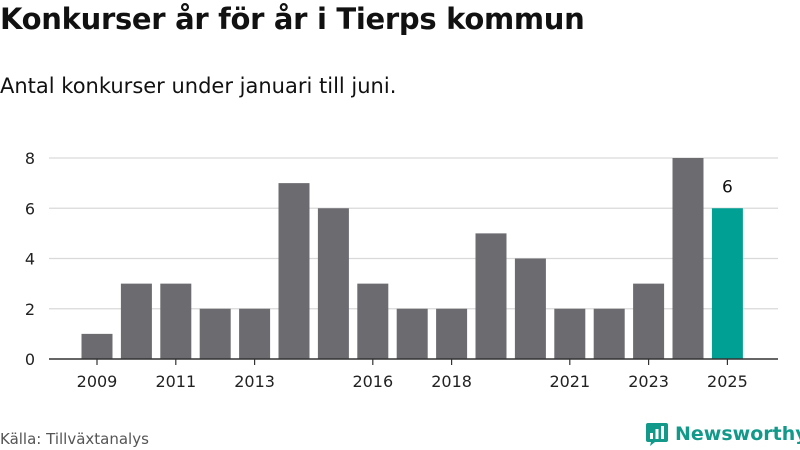 The width and height of the screenshot is (800, 450). Describe the element at coordinates (372, 381) in the screenshot. I see `x-tick-label: 2016` at that location.